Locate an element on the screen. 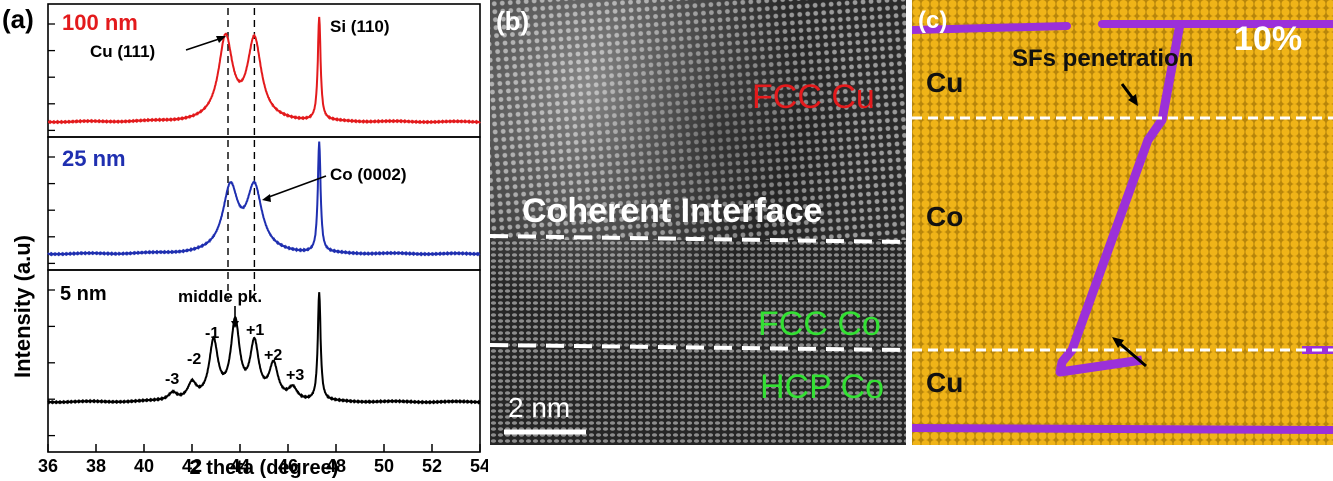 The height and width of the screenshot is (481, 1333). x-tick-label-38: 38 is located at coordinates (96, 466).